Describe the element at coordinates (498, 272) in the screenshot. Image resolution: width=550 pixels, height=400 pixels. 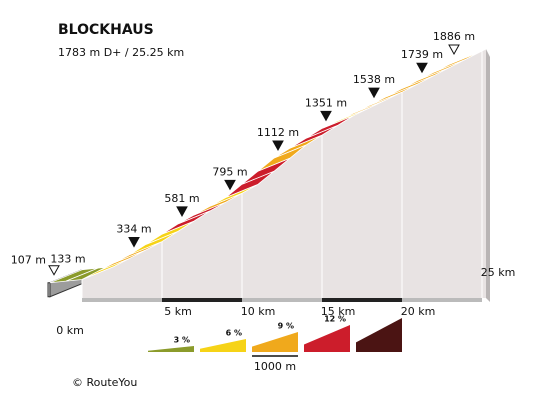
I see `x-tick-label: 25 km` at that location.